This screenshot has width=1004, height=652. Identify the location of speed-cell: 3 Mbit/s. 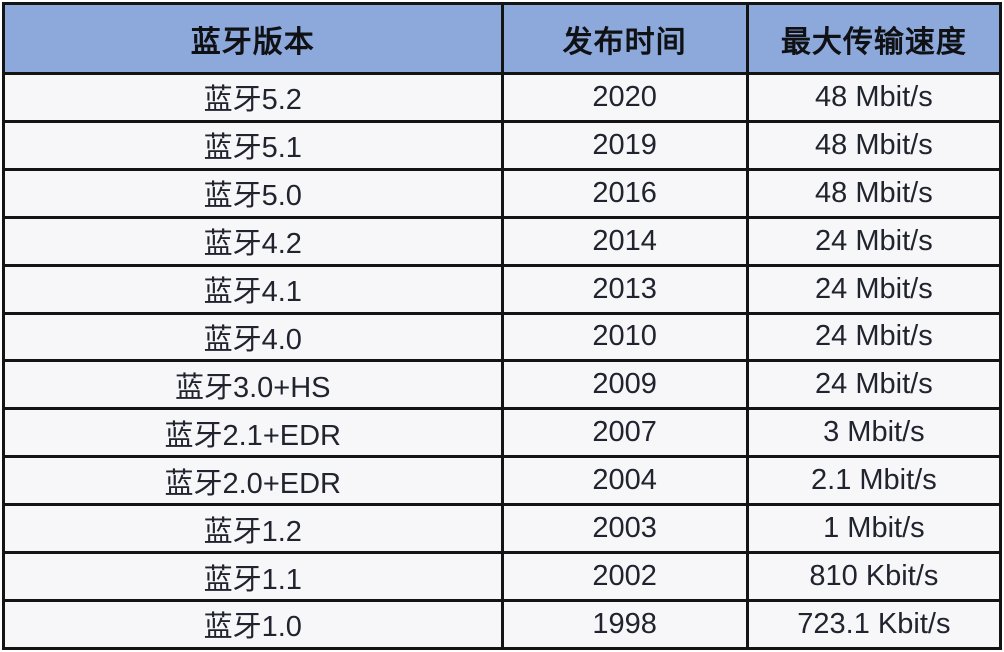
(874, 433).